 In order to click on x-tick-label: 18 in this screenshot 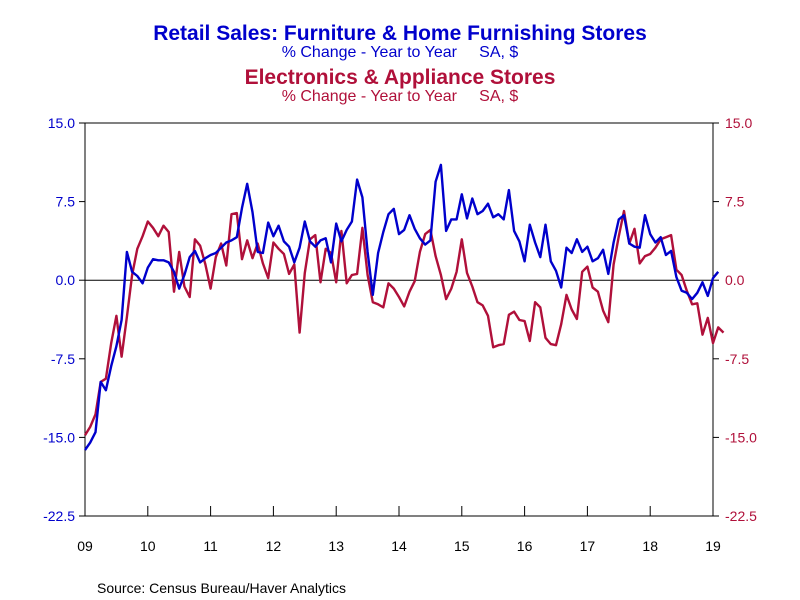, I will do `click(650, 546)`.